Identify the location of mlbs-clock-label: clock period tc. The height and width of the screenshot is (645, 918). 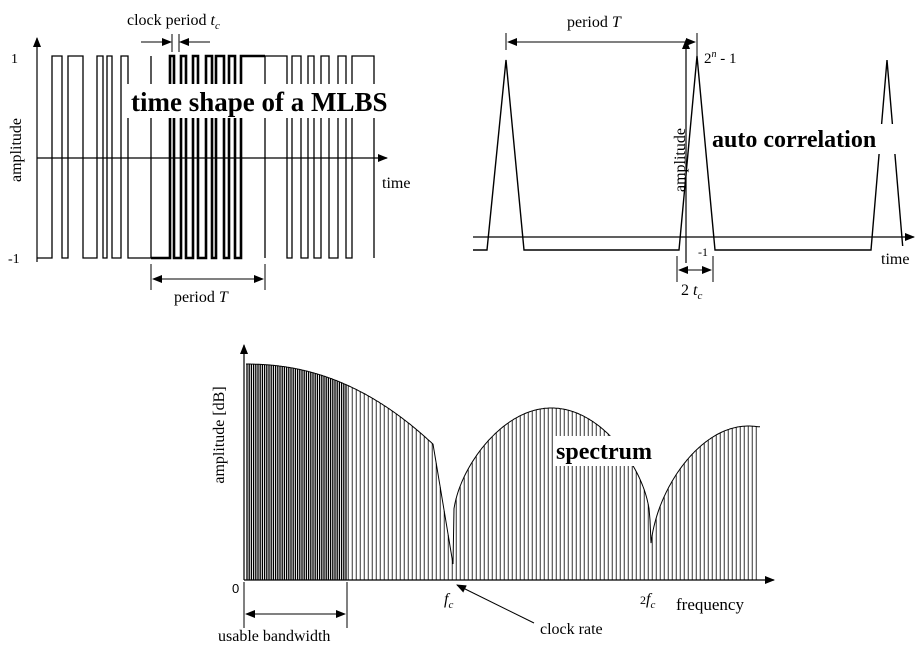
(173, 22).